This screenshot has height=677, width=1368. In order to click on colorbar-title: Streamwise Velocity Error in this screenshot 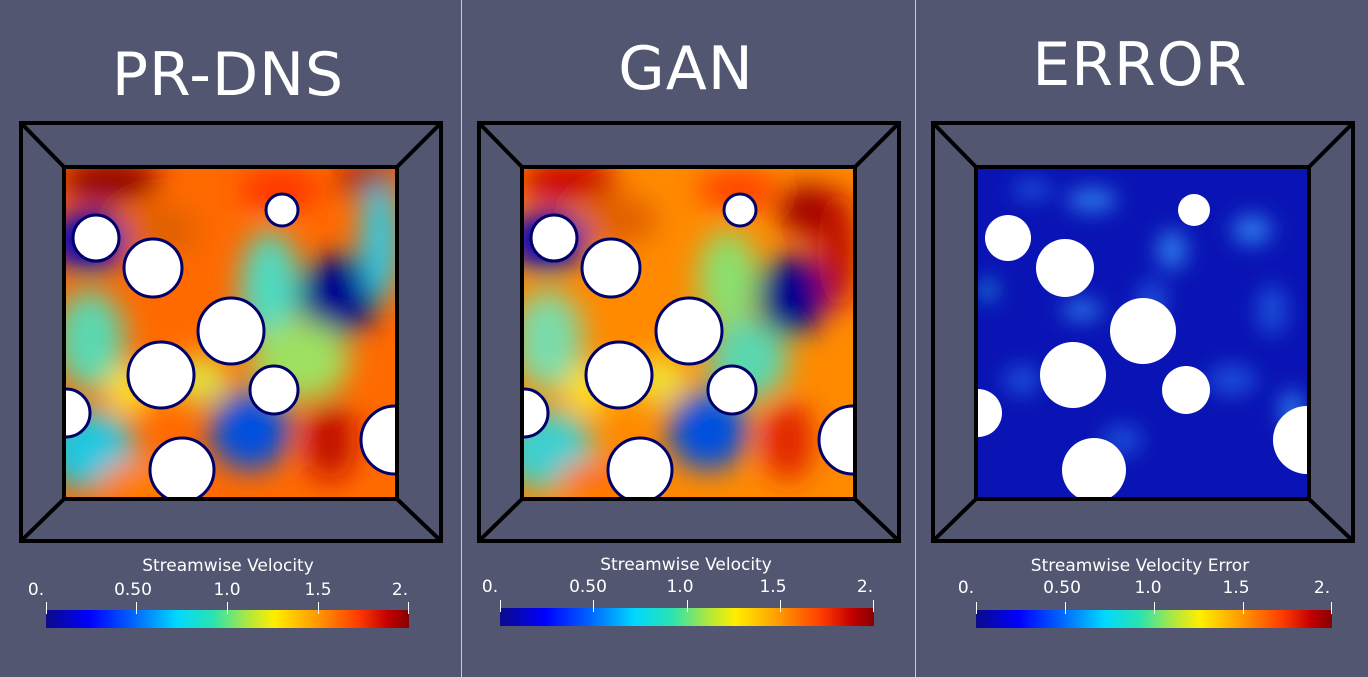, I will do `click(1140, 566)`.